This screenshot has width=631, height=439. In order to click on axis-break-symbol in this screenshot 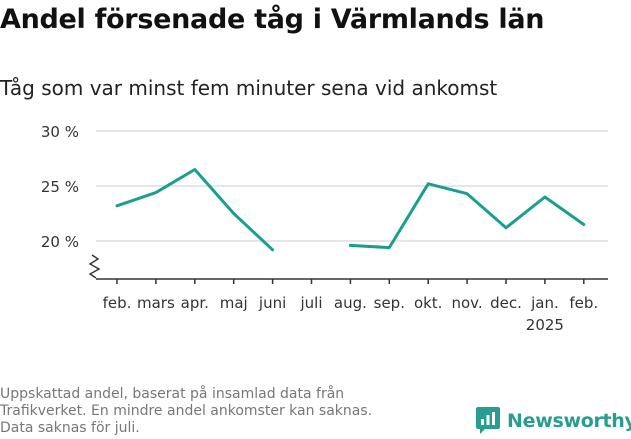, I will do `click(94, 266)`.